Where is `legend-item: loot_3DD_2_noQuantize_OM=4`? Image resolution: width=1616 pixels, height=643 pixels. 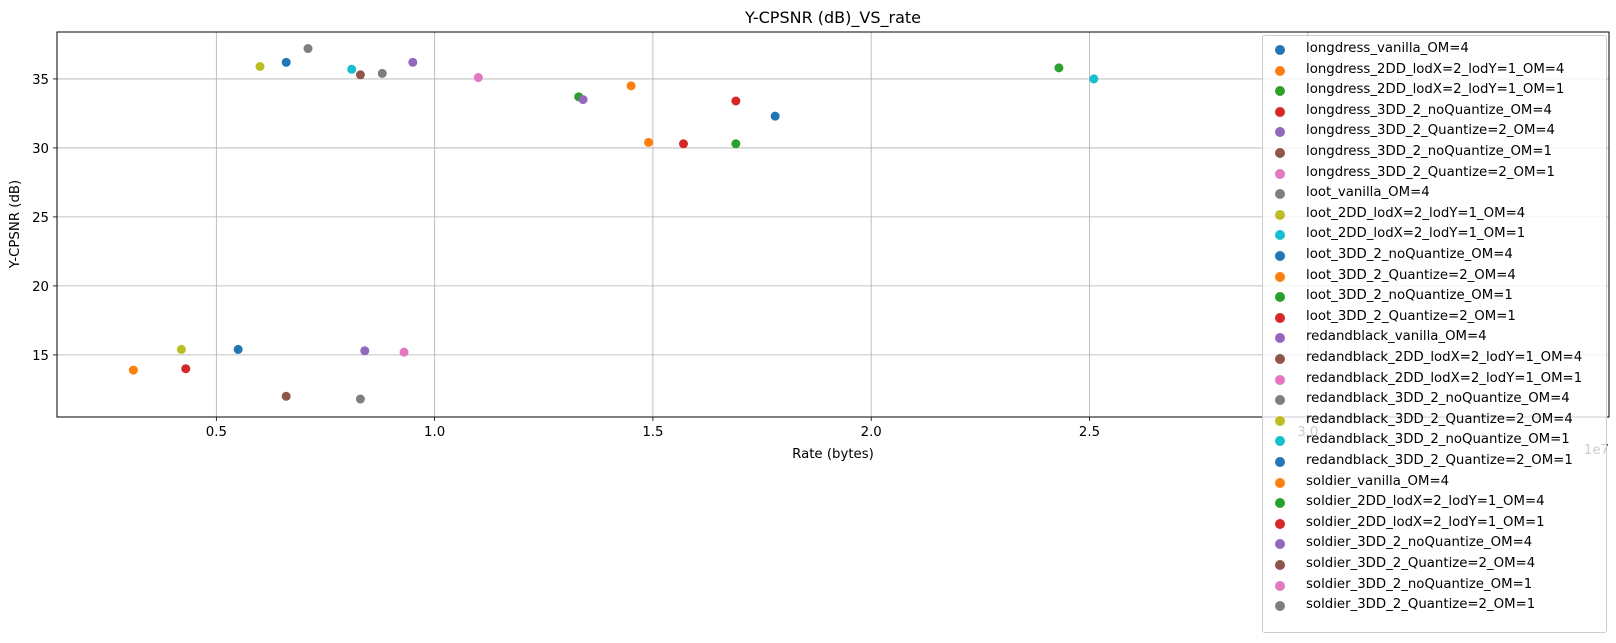 legend-item: loot_3DD_2_noQuantize_OM=4 is located at coordinates (1435, 256).